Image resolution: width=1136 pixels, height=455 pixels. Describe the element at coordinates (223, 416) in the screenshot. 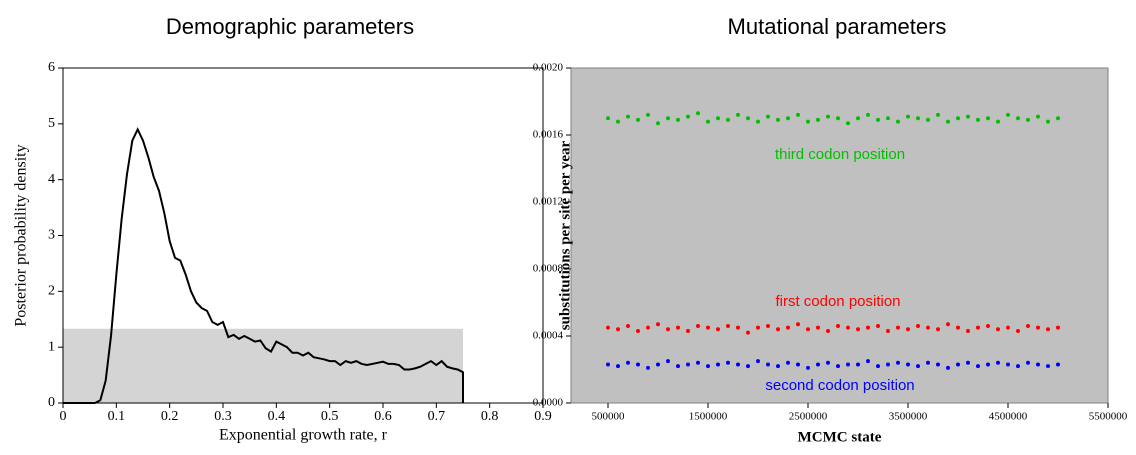

I see `x-tick-label: 0.3` at that location.